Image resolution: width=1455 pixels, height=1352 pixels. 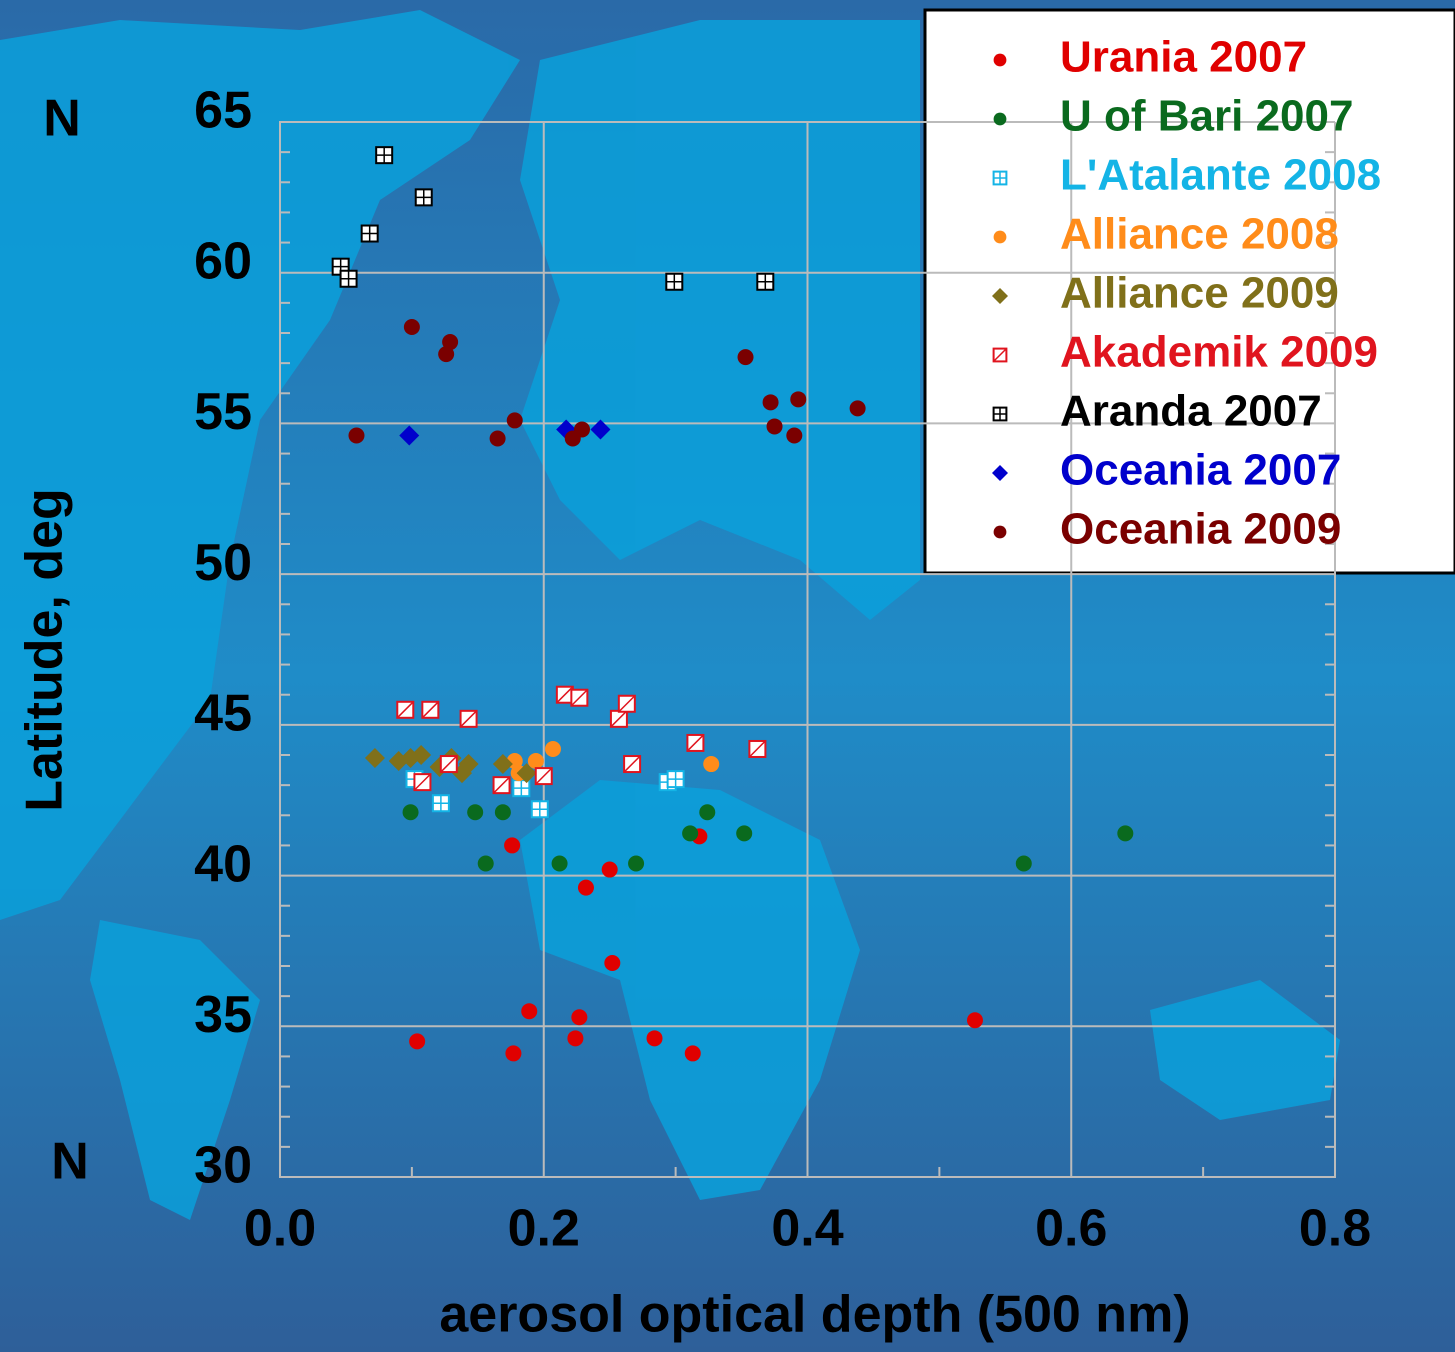 I want to click on y-tick-label: 35, so click(x=223, y=1015).